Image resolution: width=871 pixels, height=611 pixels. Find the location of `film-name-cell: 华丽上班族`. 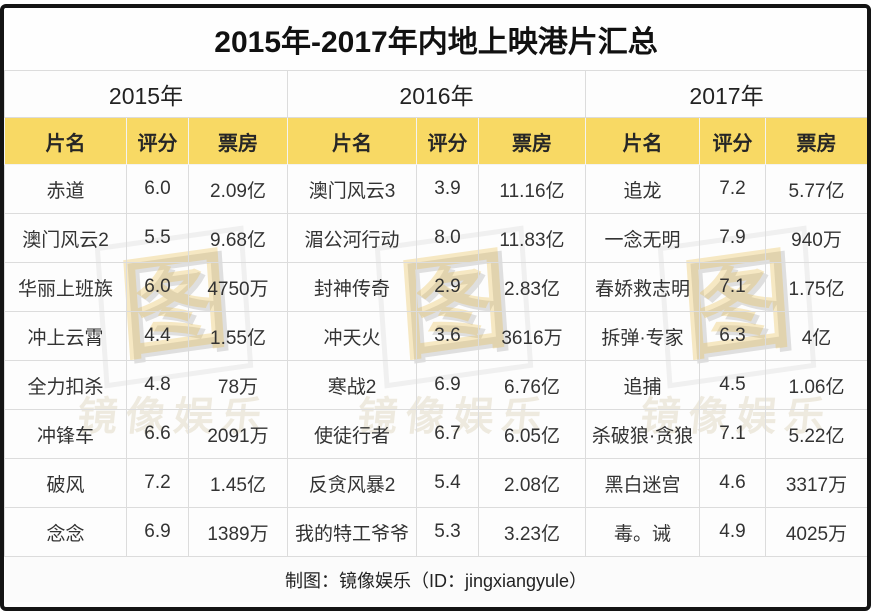

film-name-cell: 华丽上班族 is located at coordinates (65, 287).